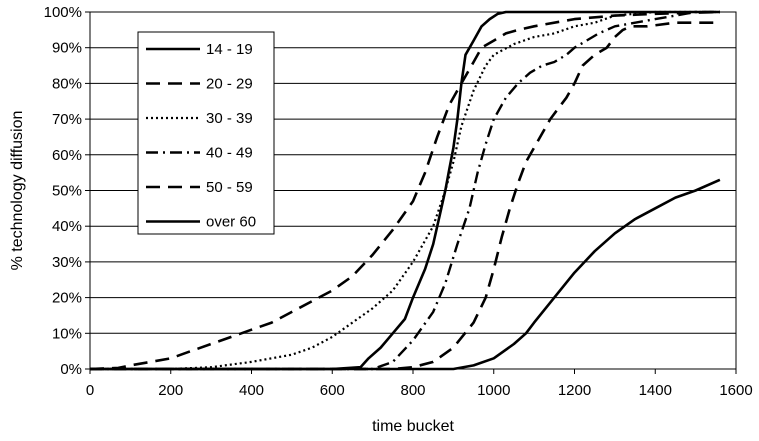 The height and width of the screenshot is (441, 759). I want to click on x-tick-label: 800, so click(412, 390).